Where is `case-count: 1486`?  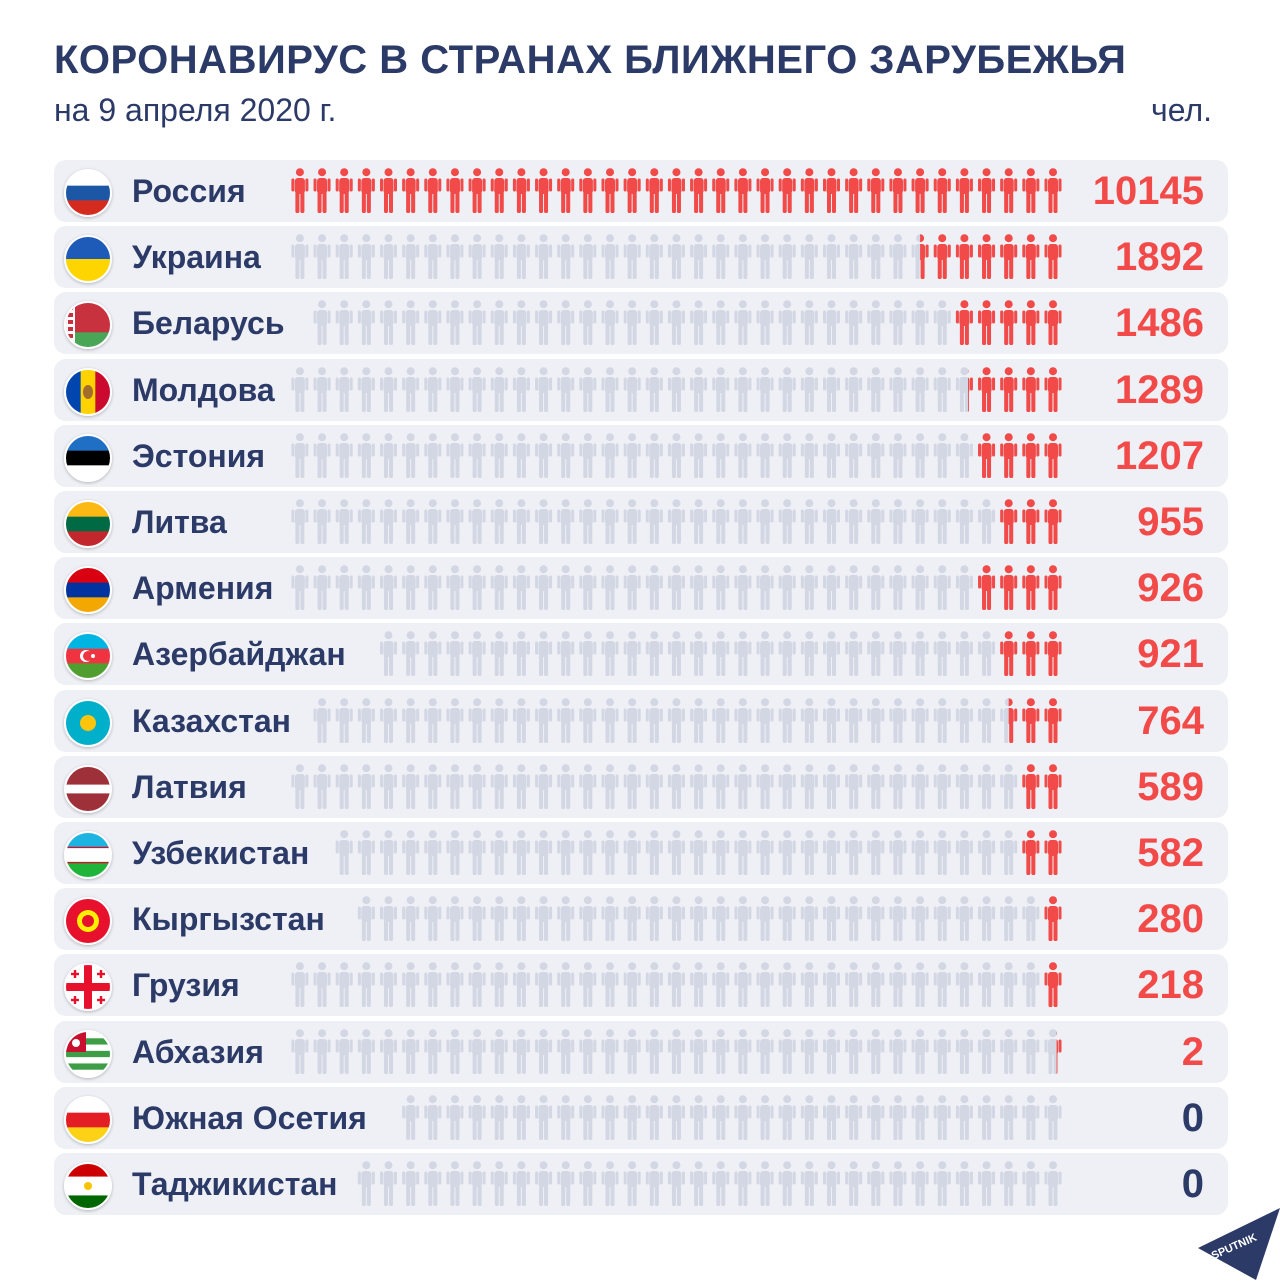 case-count: 1486 is located at coordinates (1159, 323).